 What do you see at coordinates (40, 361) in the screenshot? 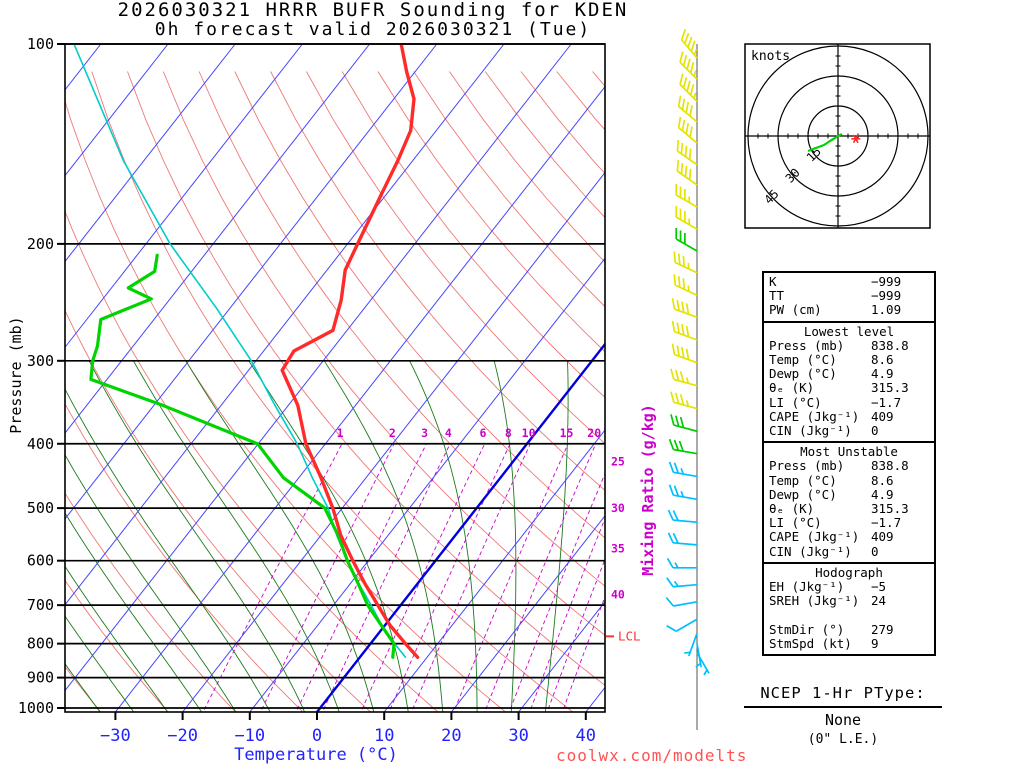
I see `pressure-tick-label: 300` at bounding box center [40, 361].